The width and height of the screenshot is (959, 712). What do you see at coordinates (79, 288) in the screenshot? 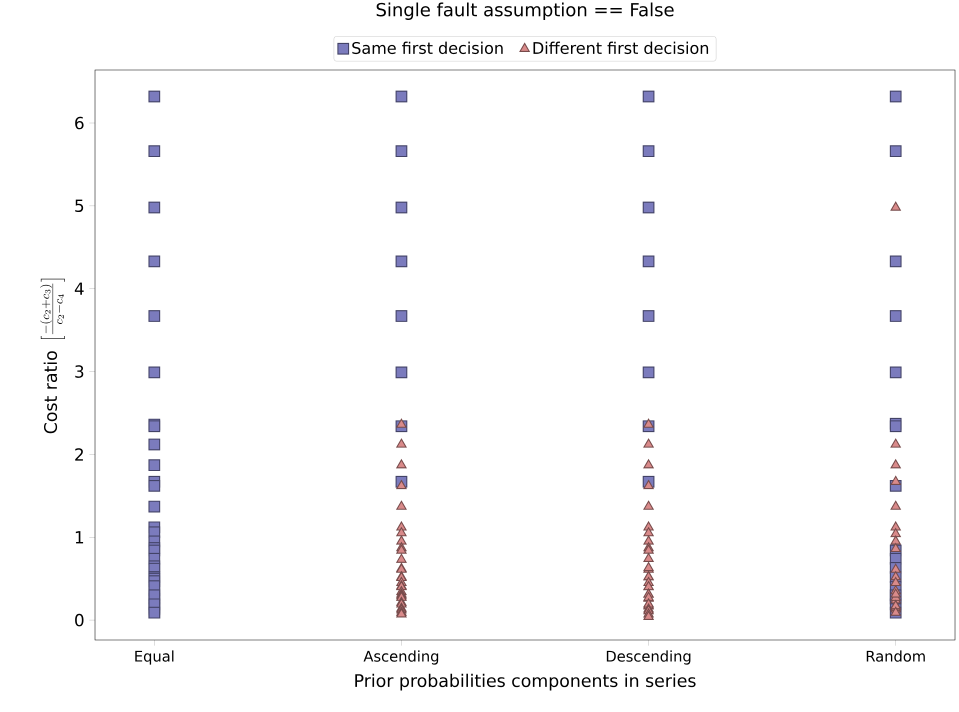
I see `y-tick-label: 4` at bounding box center [79, 288].